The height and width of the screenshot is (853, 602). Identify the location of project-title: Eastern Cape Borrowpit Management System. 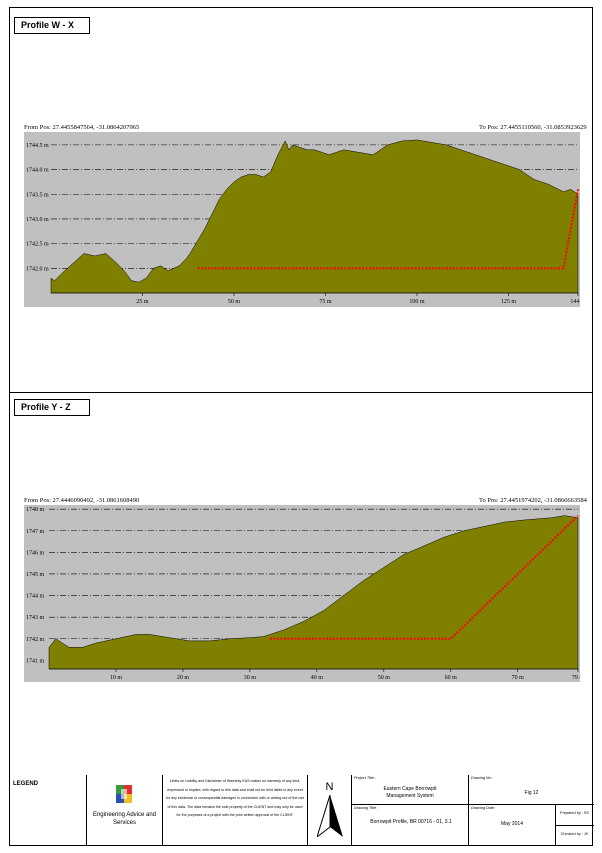
(410, 792).